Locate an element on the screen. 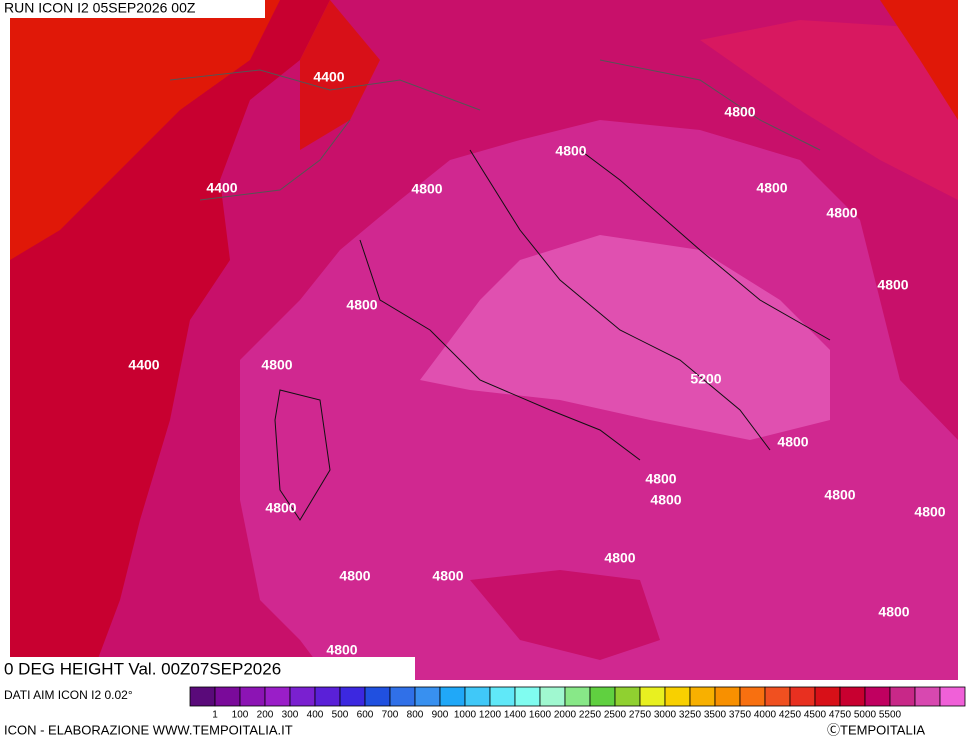 The width and height of the screenshot is (968, 745). colorbar-label: 1600 is located at coordinates (540, 715).